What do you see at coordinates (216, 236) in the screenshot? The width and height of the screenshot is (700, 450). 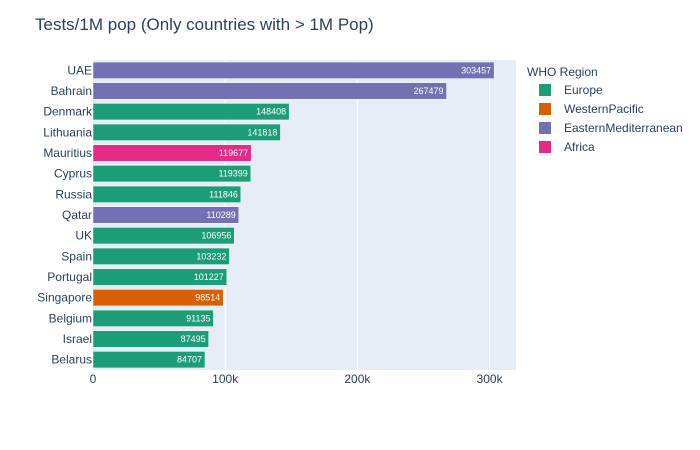 I see `bar-value-label: 106956` at bounding box center [216, 236].